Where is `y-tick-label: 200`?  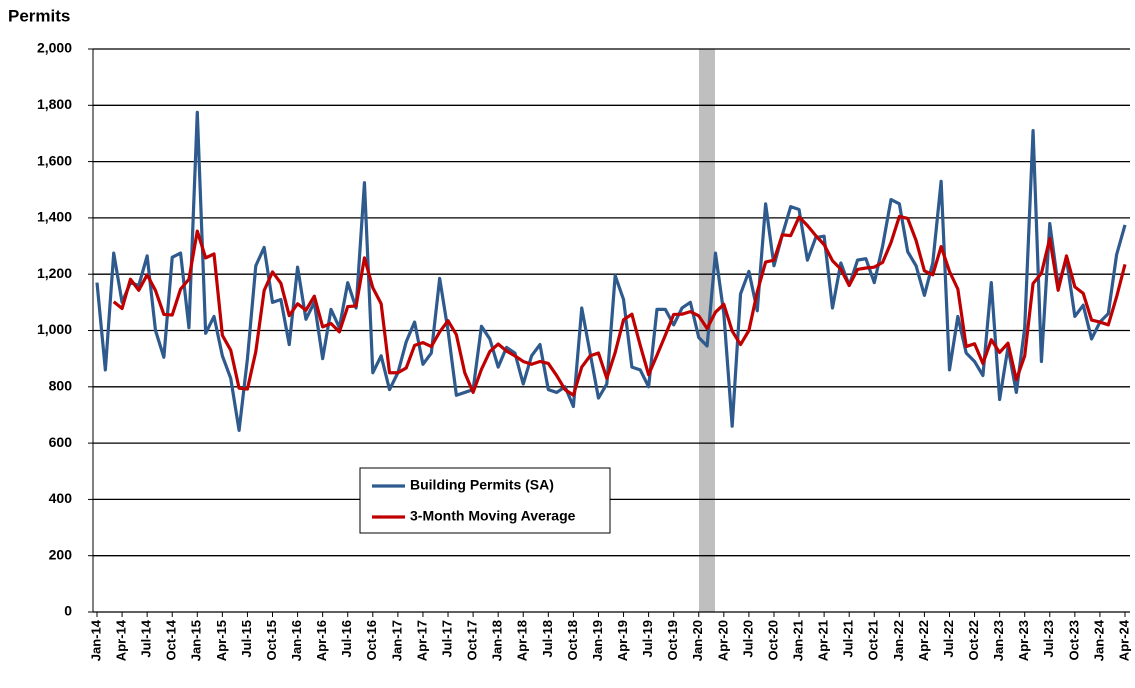 y-tick-label: 200 is located at coordinates (61, 554).